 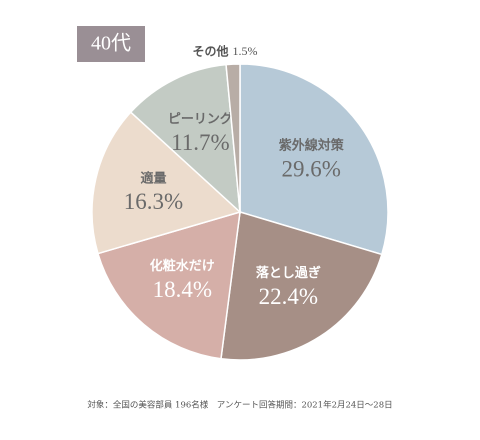 I want to click on slice-label: 紫外線対策, so click(x=312, y=145).